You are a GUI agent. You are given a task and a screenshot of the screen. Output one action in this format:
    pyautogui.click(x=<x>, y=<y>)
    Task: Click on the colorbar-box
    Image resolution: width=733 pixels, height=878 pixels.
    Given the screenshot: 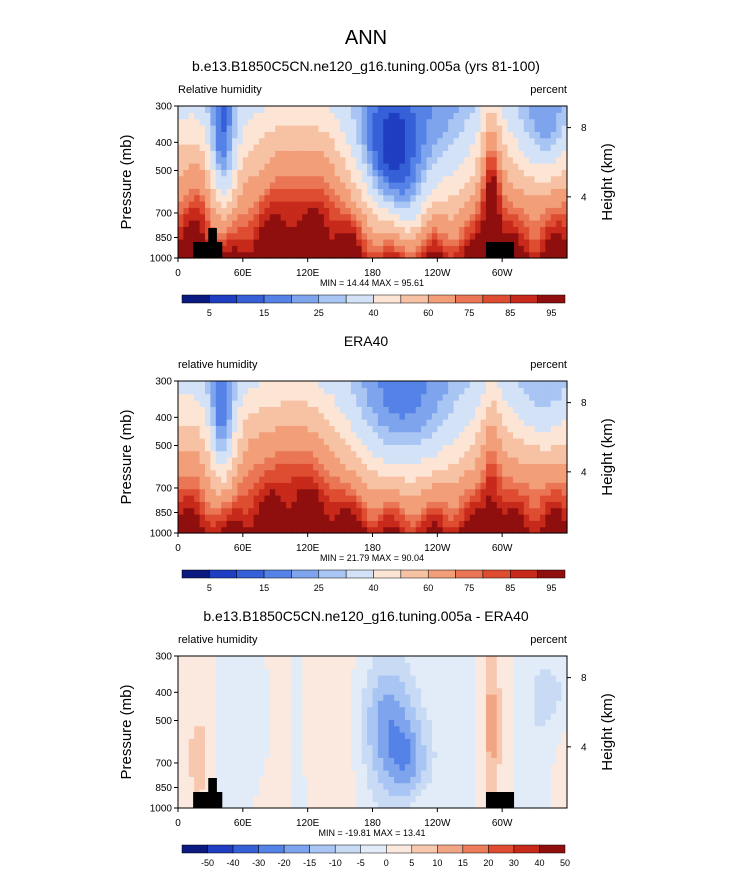 What is the action you would take?
    pyautogui.click(x=359, y=574)
    